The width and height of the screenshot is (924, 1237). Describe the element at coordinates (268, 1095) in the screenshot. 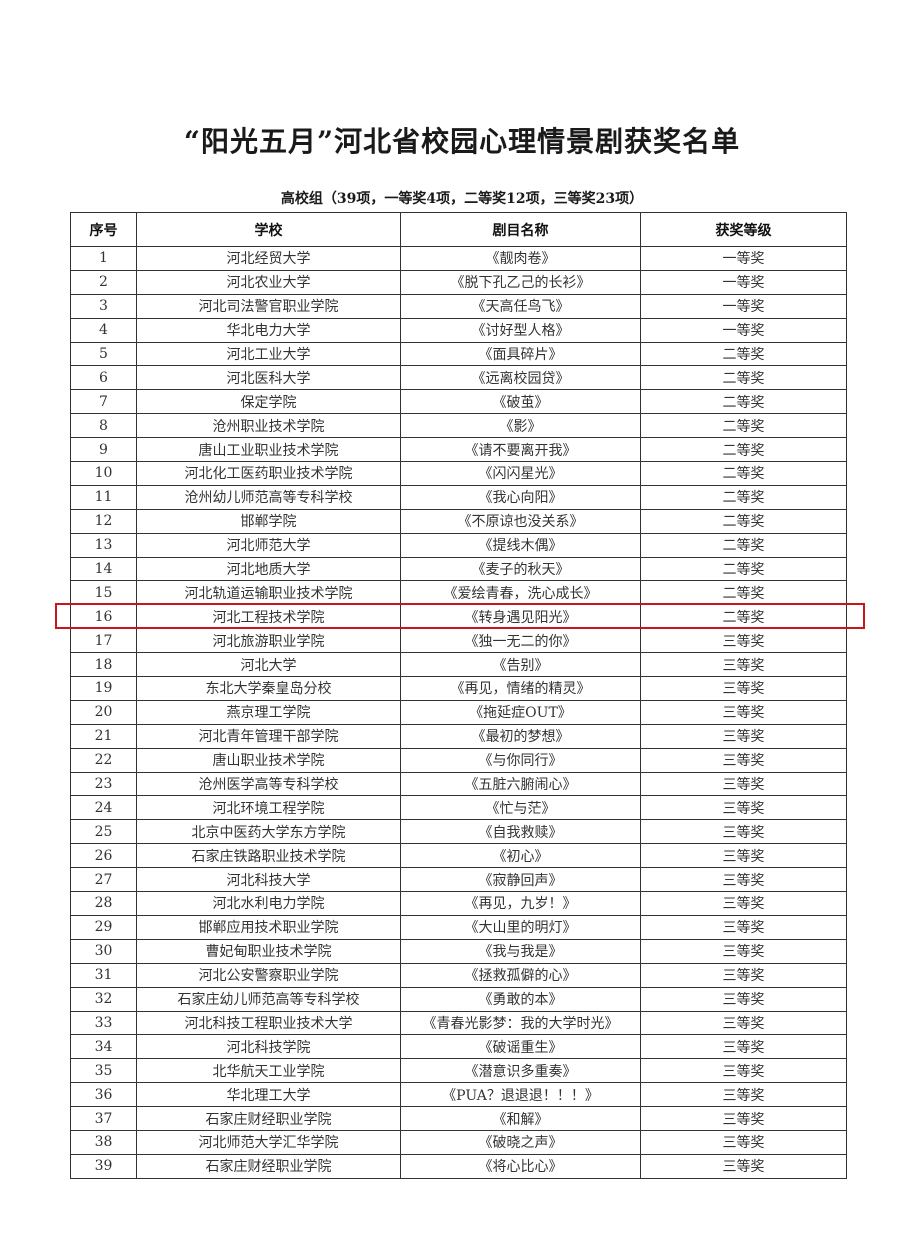

I see `cell-school: 华北理工大学` at that location.